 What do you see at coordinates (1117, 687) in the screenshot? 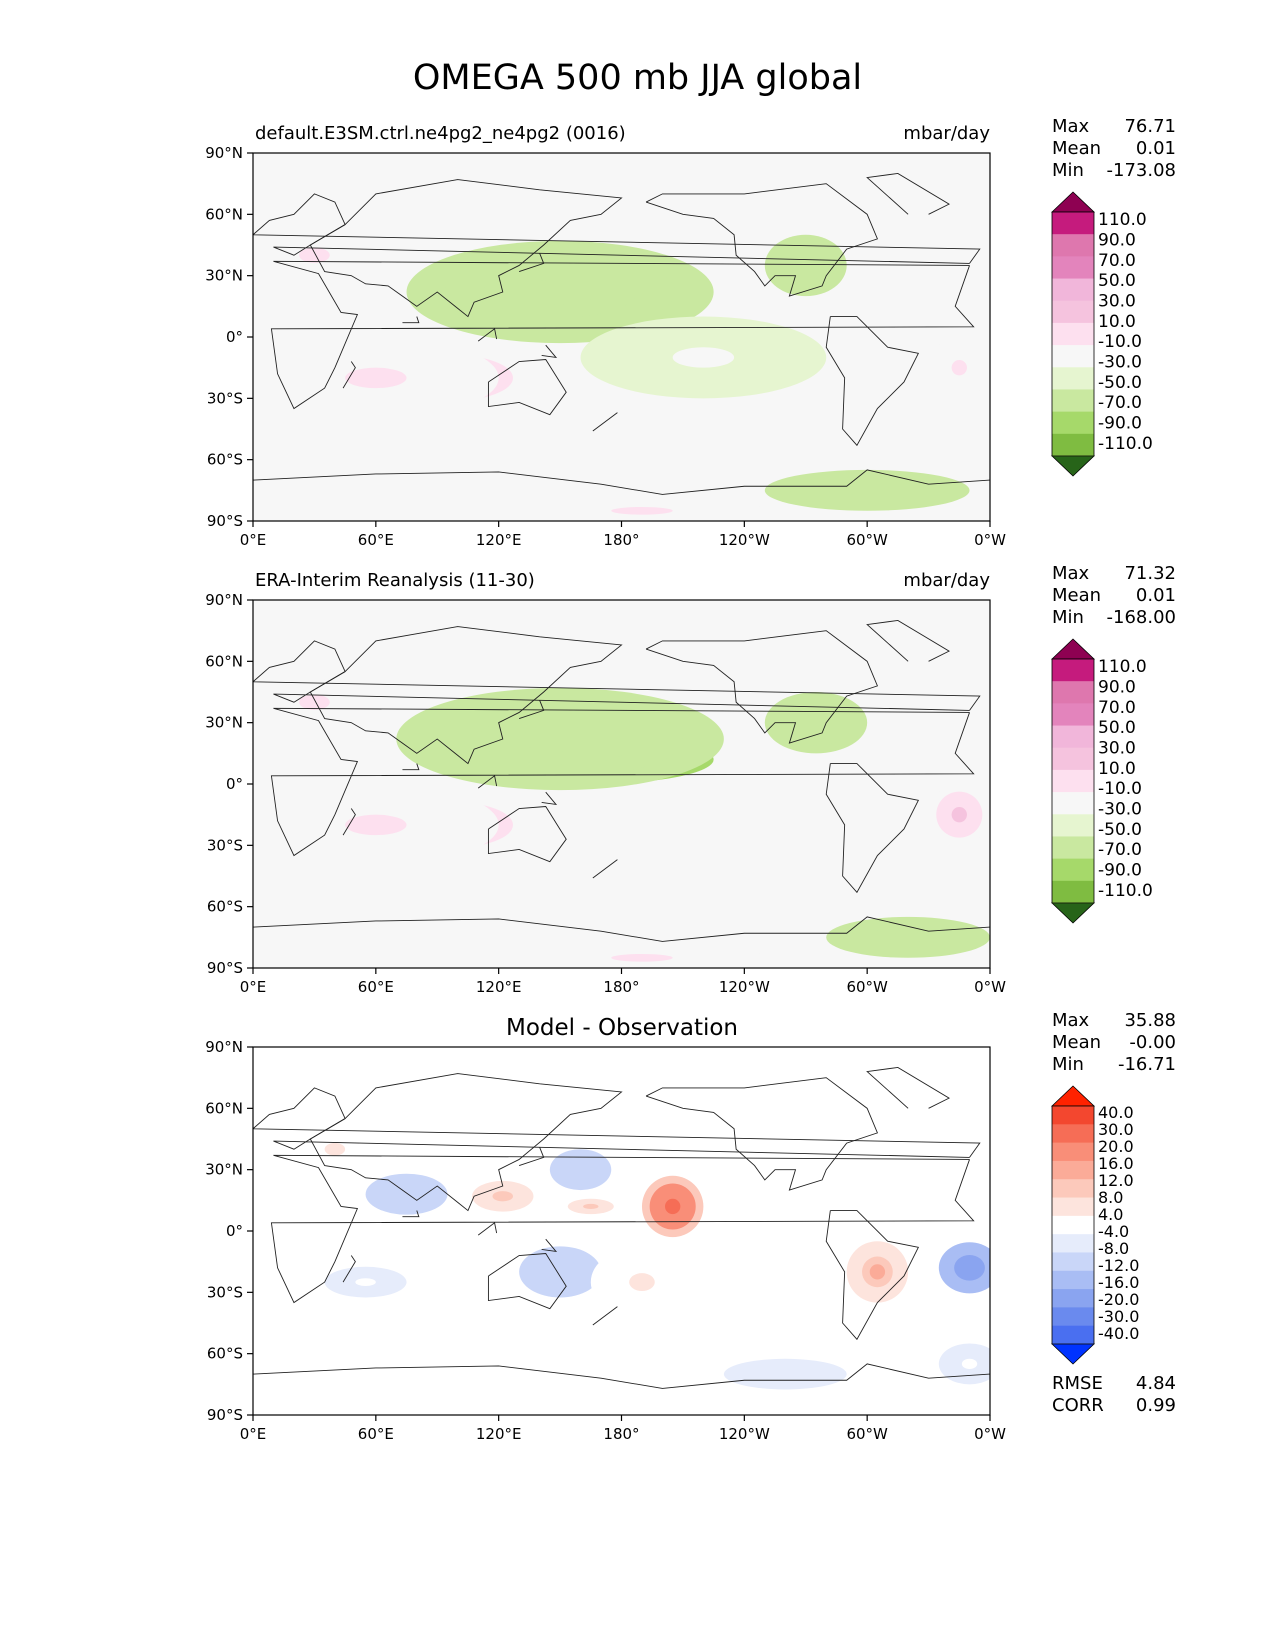
I see `colorbar-tick-label: 90.0` at bounding box center [1117, 687].